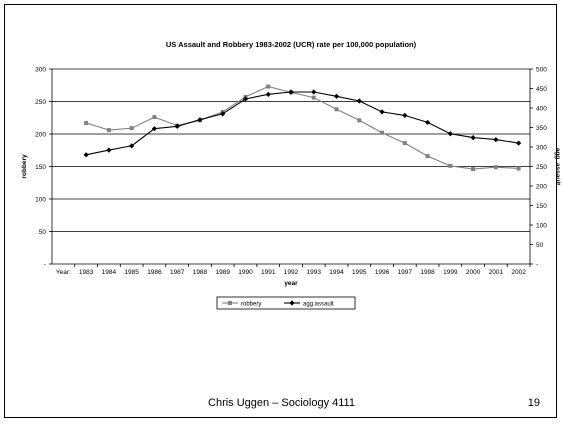 The height and width of the screenshot is (424, 563). I want to click on y-tick-label-right: -, so click(537, 265).